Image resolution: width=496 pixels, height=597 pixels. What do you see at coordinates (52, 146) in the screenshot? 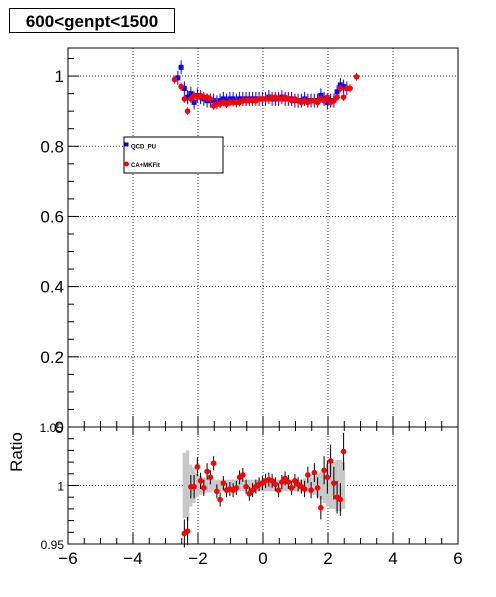
I see `upper-ytick-label: 0.8` at bounding box center [52, 146].